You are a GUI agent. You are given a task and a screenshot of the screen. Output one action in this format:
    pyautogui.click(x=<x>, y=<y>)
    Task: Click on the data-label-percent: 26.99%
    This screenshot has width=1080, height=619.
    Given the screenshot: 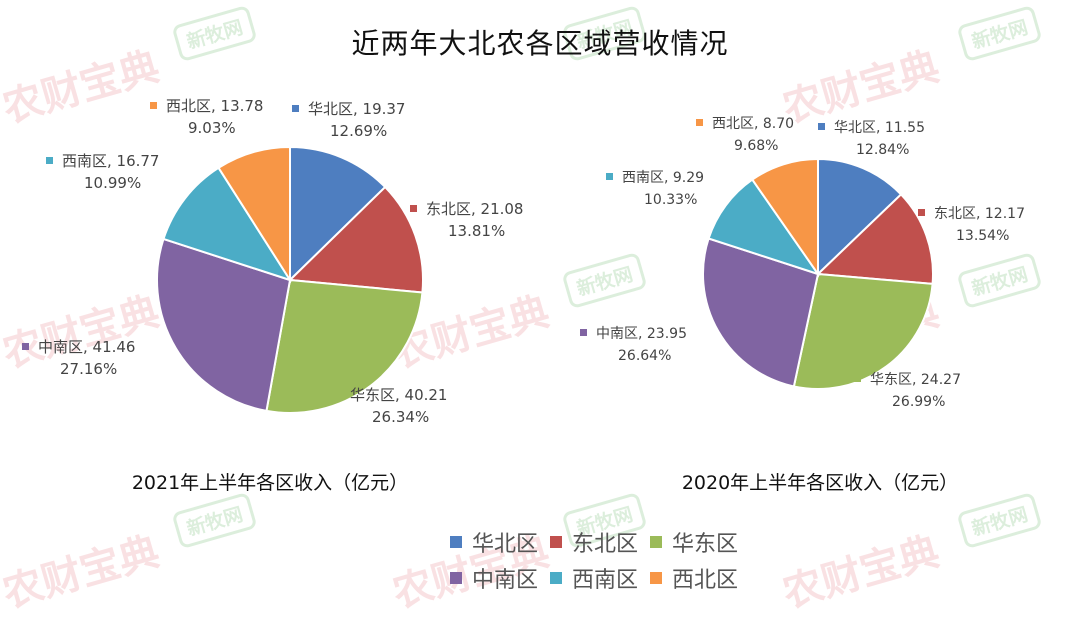 What is the action you would take?
    pyautogui.click(x=918, y=402)
    